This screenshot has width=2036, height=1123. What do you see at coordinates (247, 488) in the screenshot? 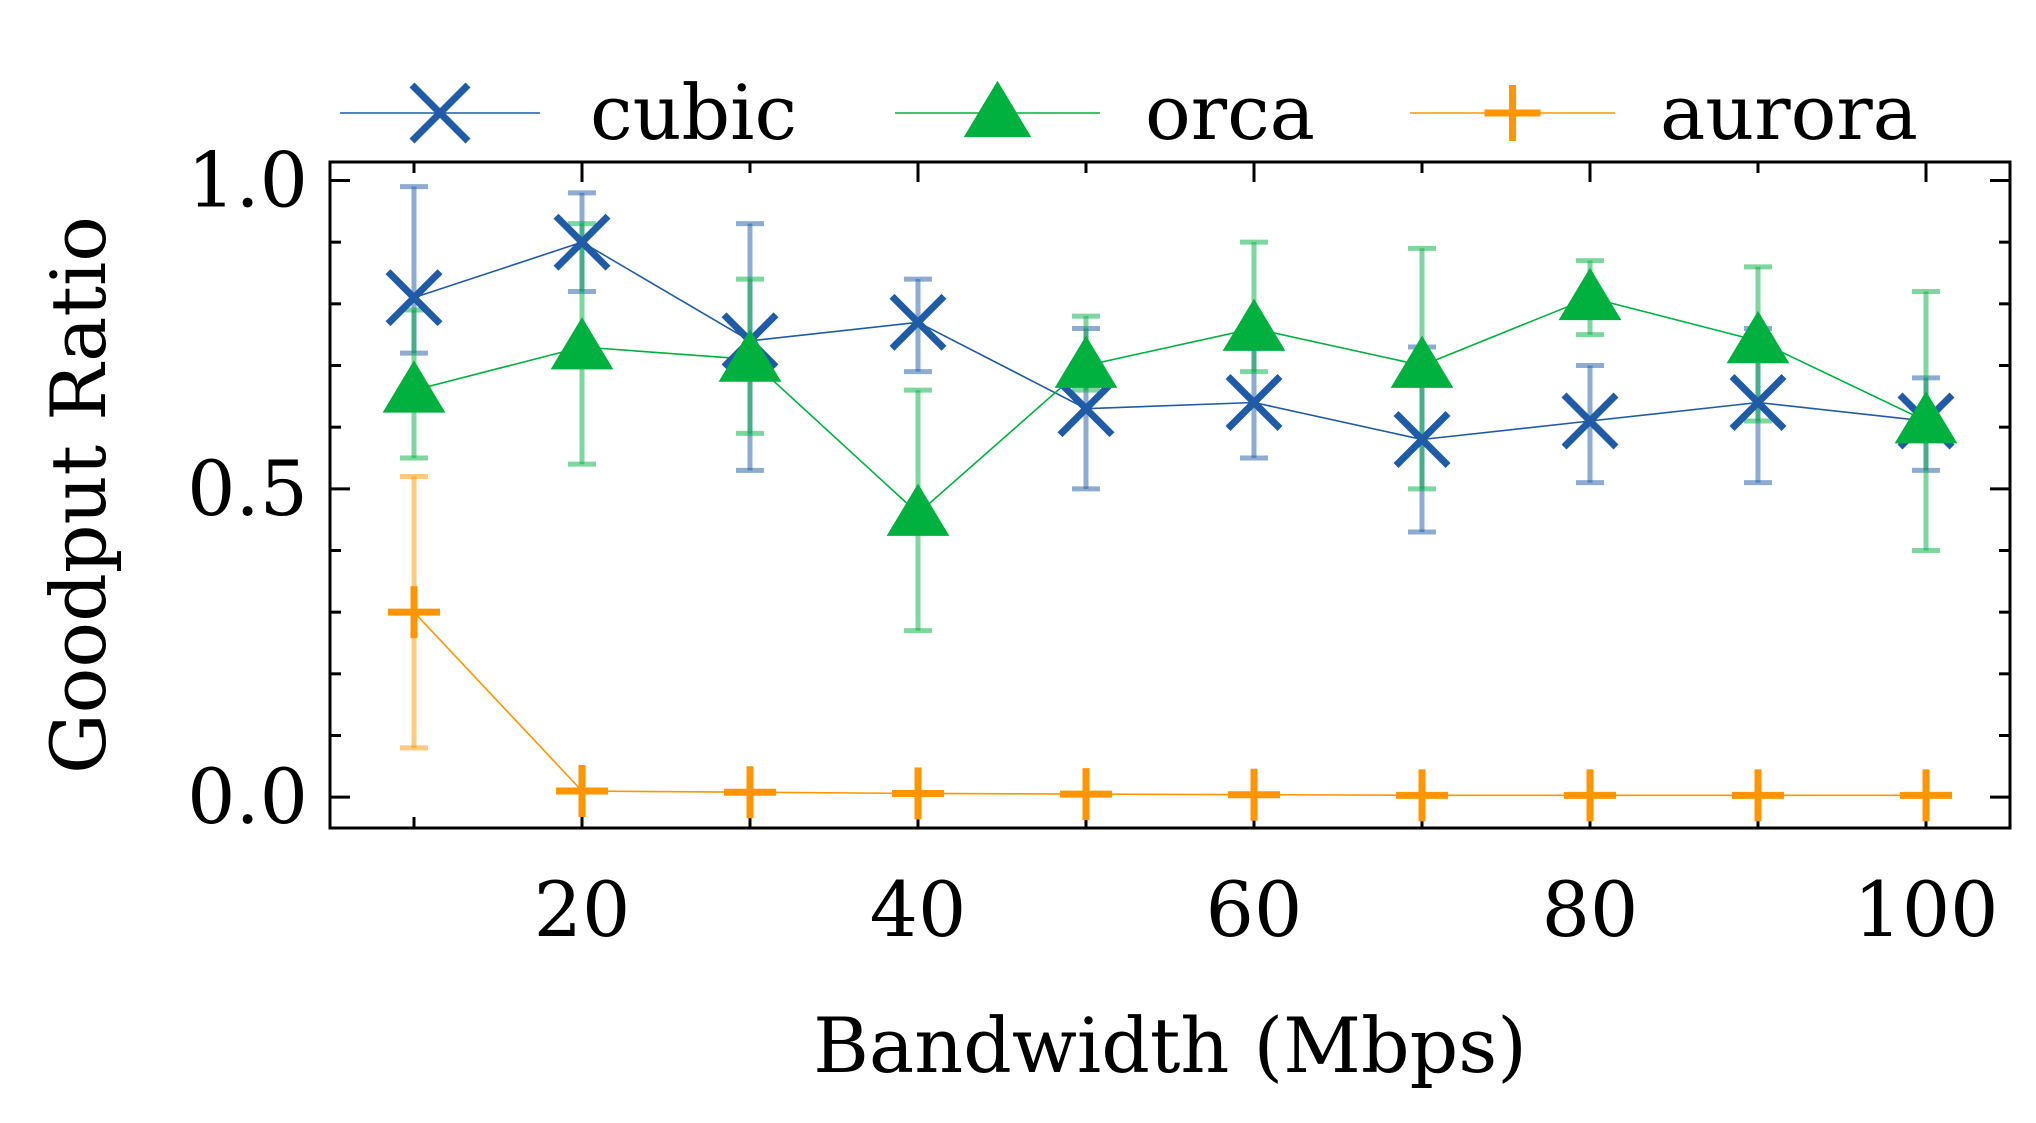
I see `y-tick-label: 0.5` at bounding box center [247, 488].